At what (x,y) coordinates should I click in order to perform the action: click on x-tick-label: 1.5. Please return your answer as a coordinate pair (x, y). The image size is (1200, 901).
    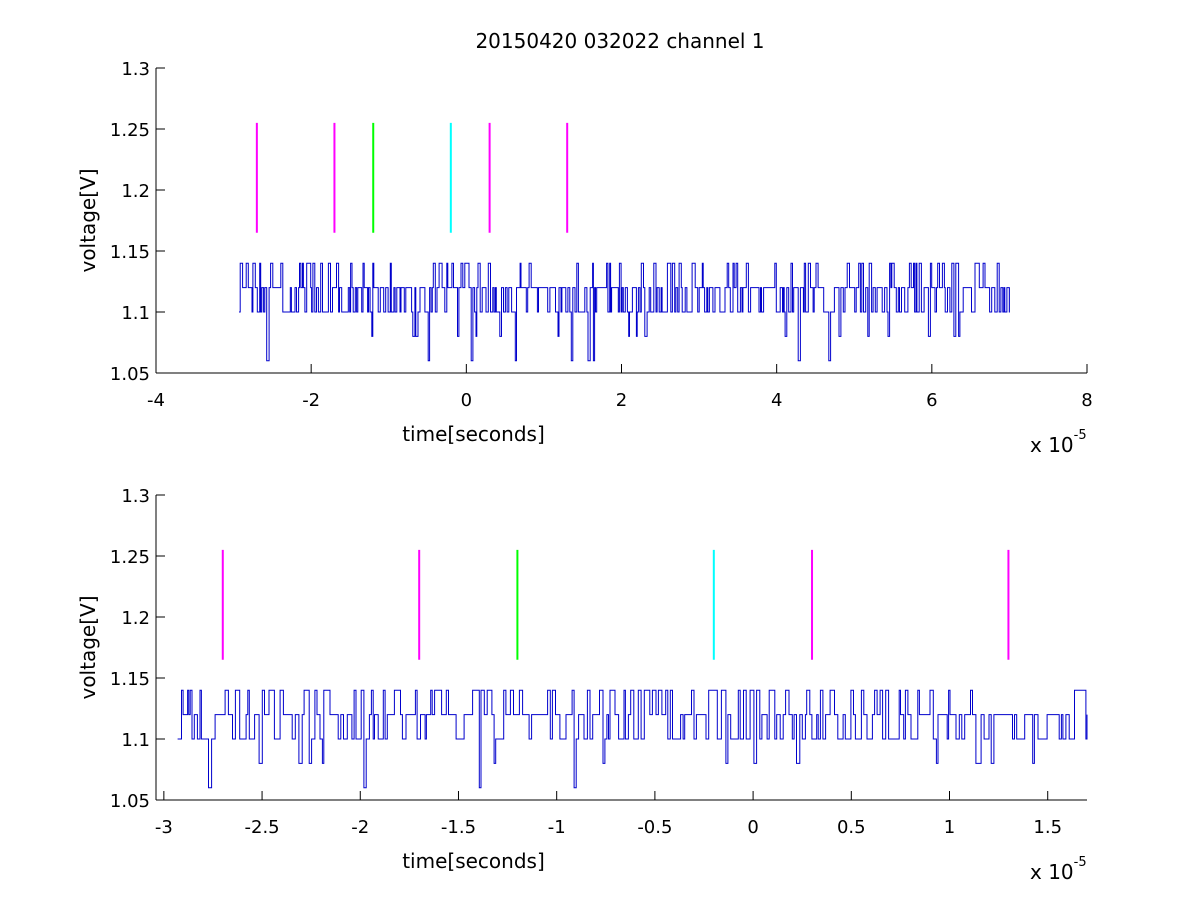
    Looking at the image, I should click on (1047, 827).